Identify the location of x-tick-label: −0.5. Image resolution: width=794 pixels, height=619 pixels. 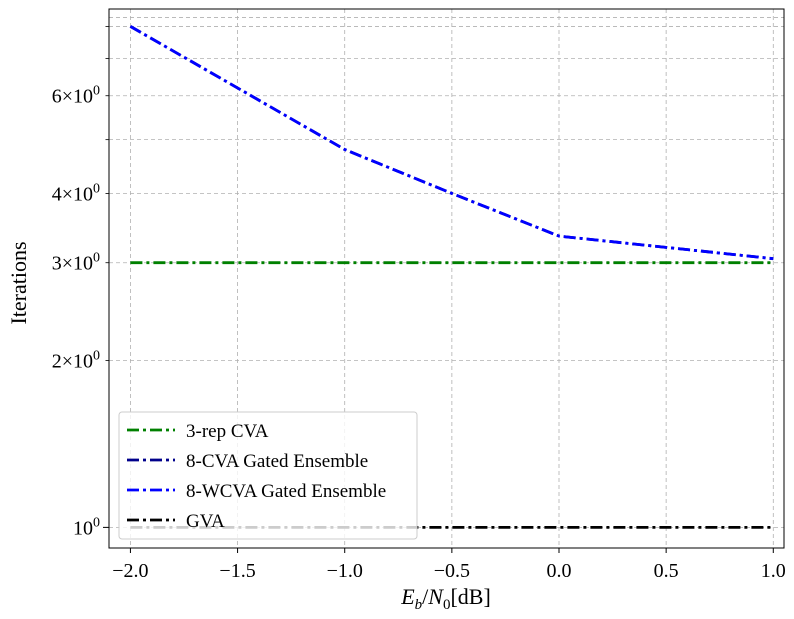
(452, 571).